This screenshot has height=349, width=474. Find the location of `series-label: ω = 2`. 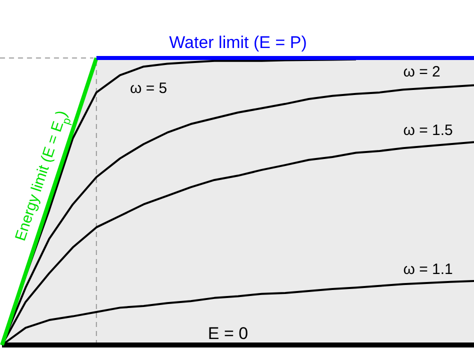

series-label: ω = 2 is located at coordinates (421, 72).